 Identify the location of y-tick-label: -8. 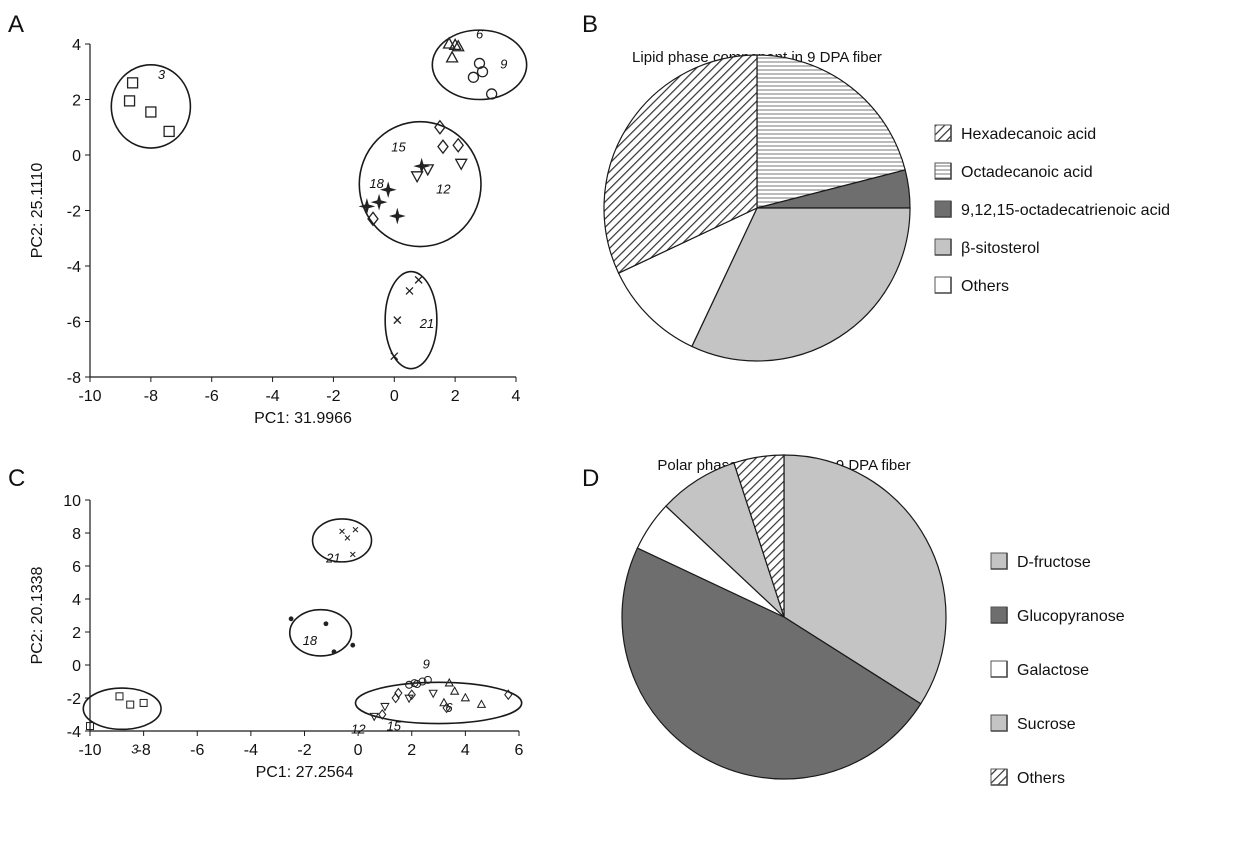
(74, 378).